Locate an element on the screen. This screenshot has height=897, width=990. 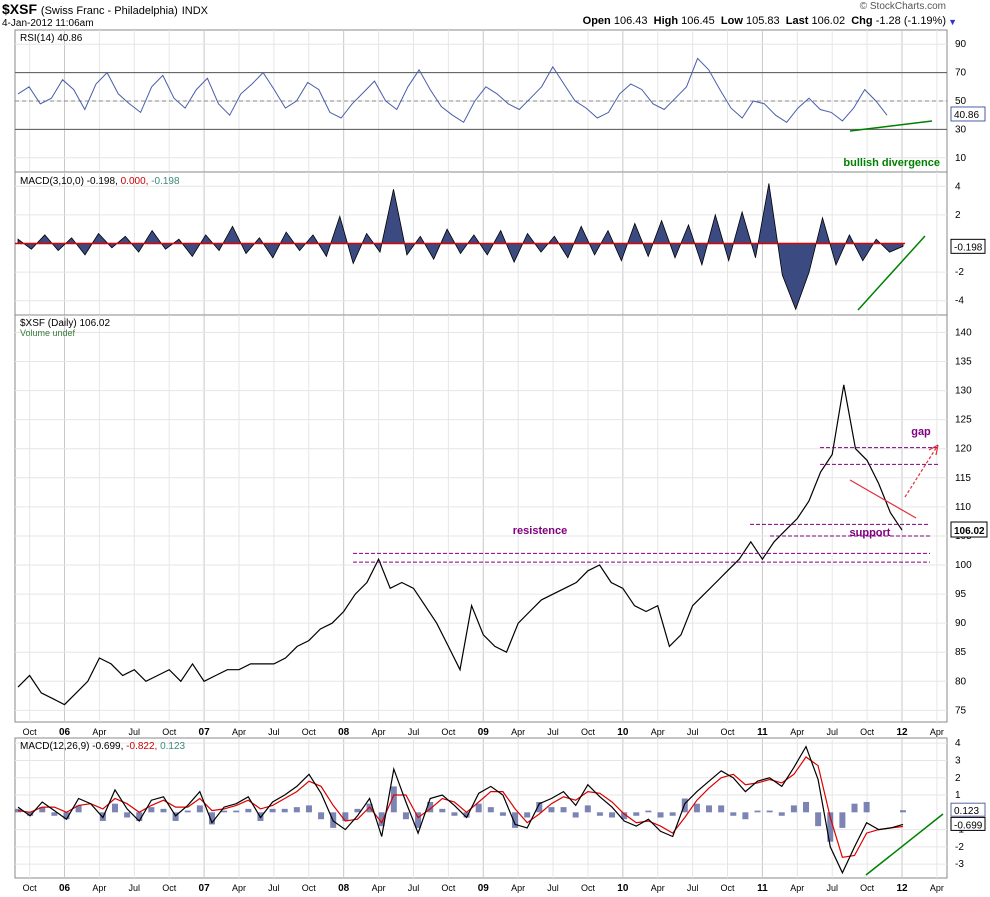
macd-divergence-line is located at coordinates (891, 273).